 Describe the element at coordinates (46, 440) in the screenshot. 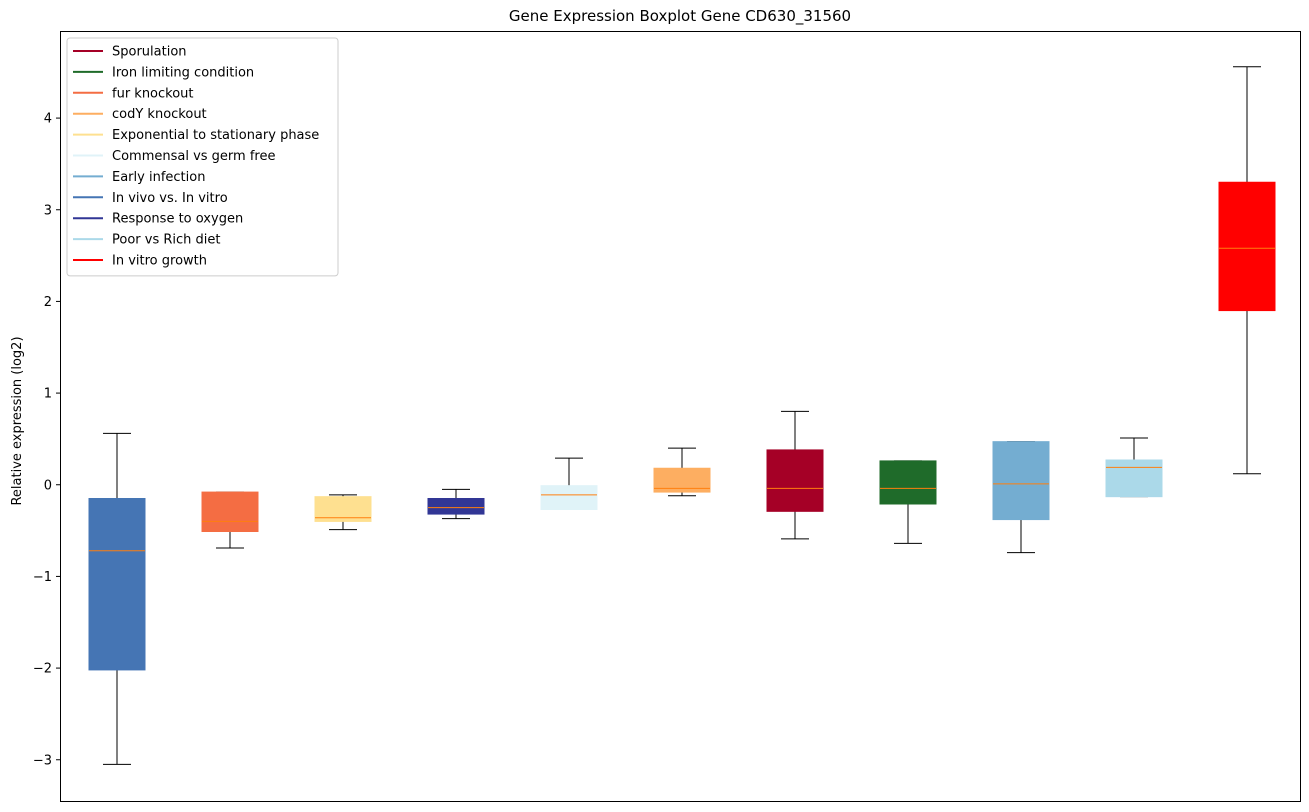

I see `y-axis: −3 −2 −1 0 1 2 3 4` at that location.